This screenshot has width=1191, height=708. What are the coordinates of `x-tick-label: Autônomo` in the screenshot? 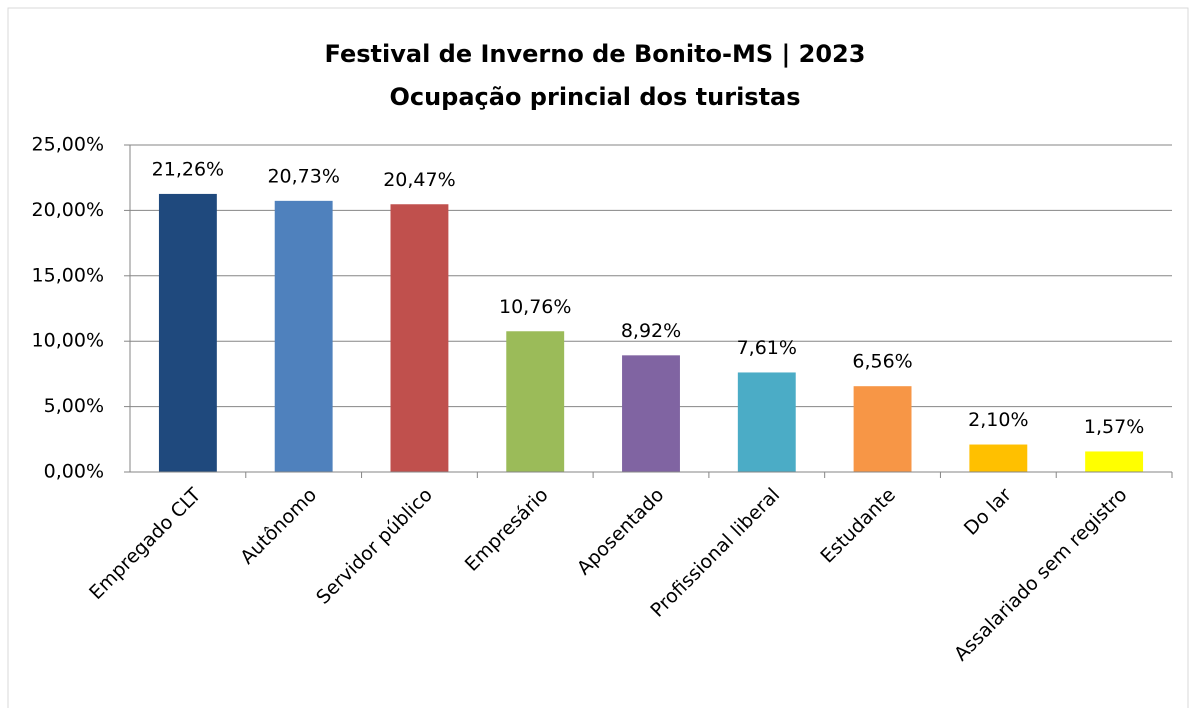 It's located at (278, 526).